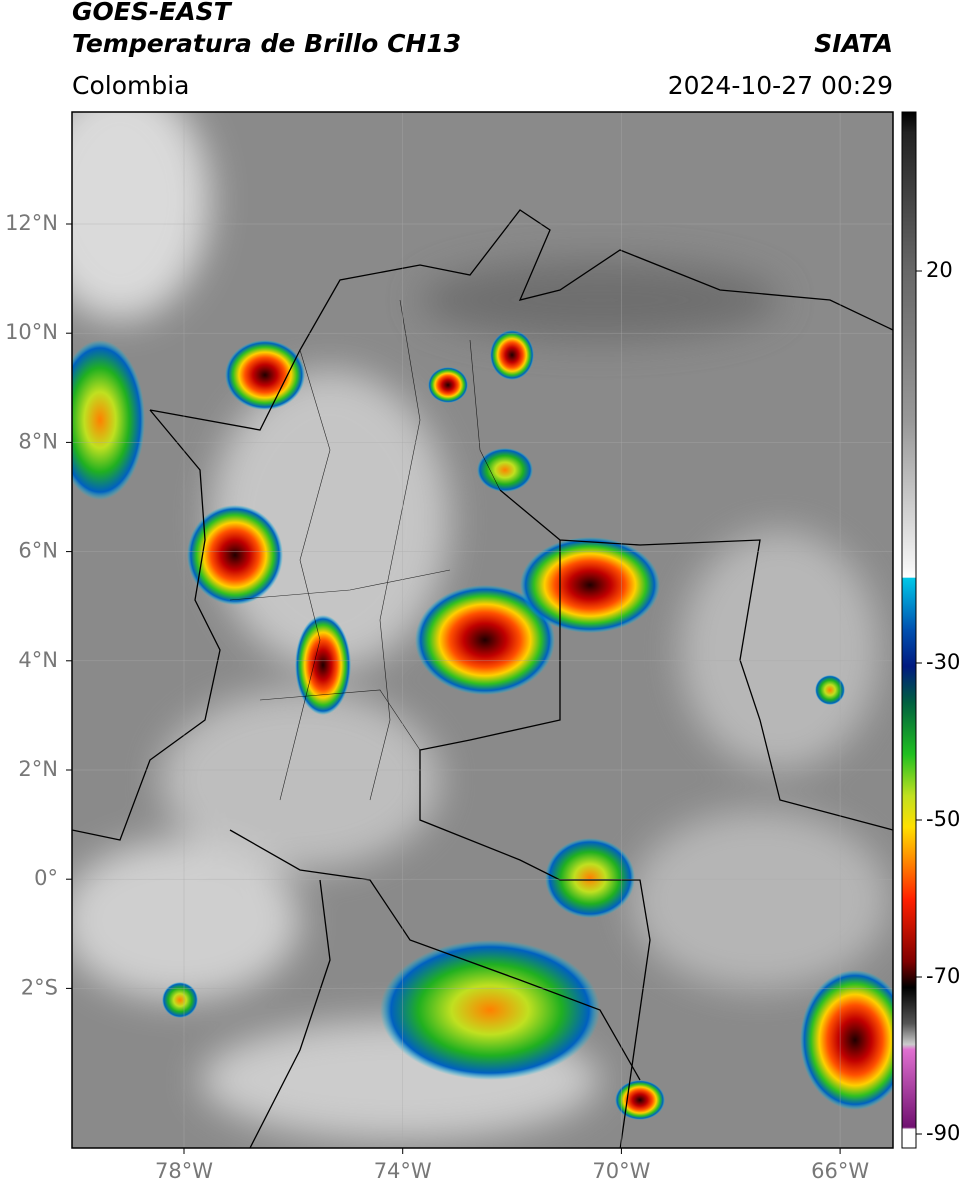 The width and height of the screenshot is (966, 1190). Describe the element at coordinates (39, 987) in the screenshot. I see `lat-label: 2°S` at that location.